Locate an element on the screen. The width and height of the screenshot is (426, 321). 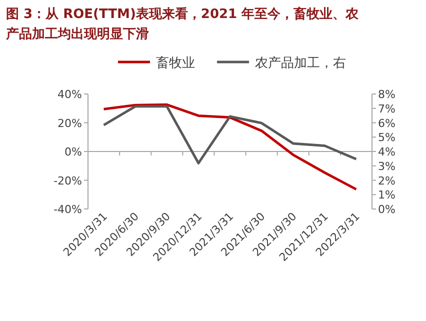
legend-label: 农产品加工，右 is located at coordinates (300, 63).